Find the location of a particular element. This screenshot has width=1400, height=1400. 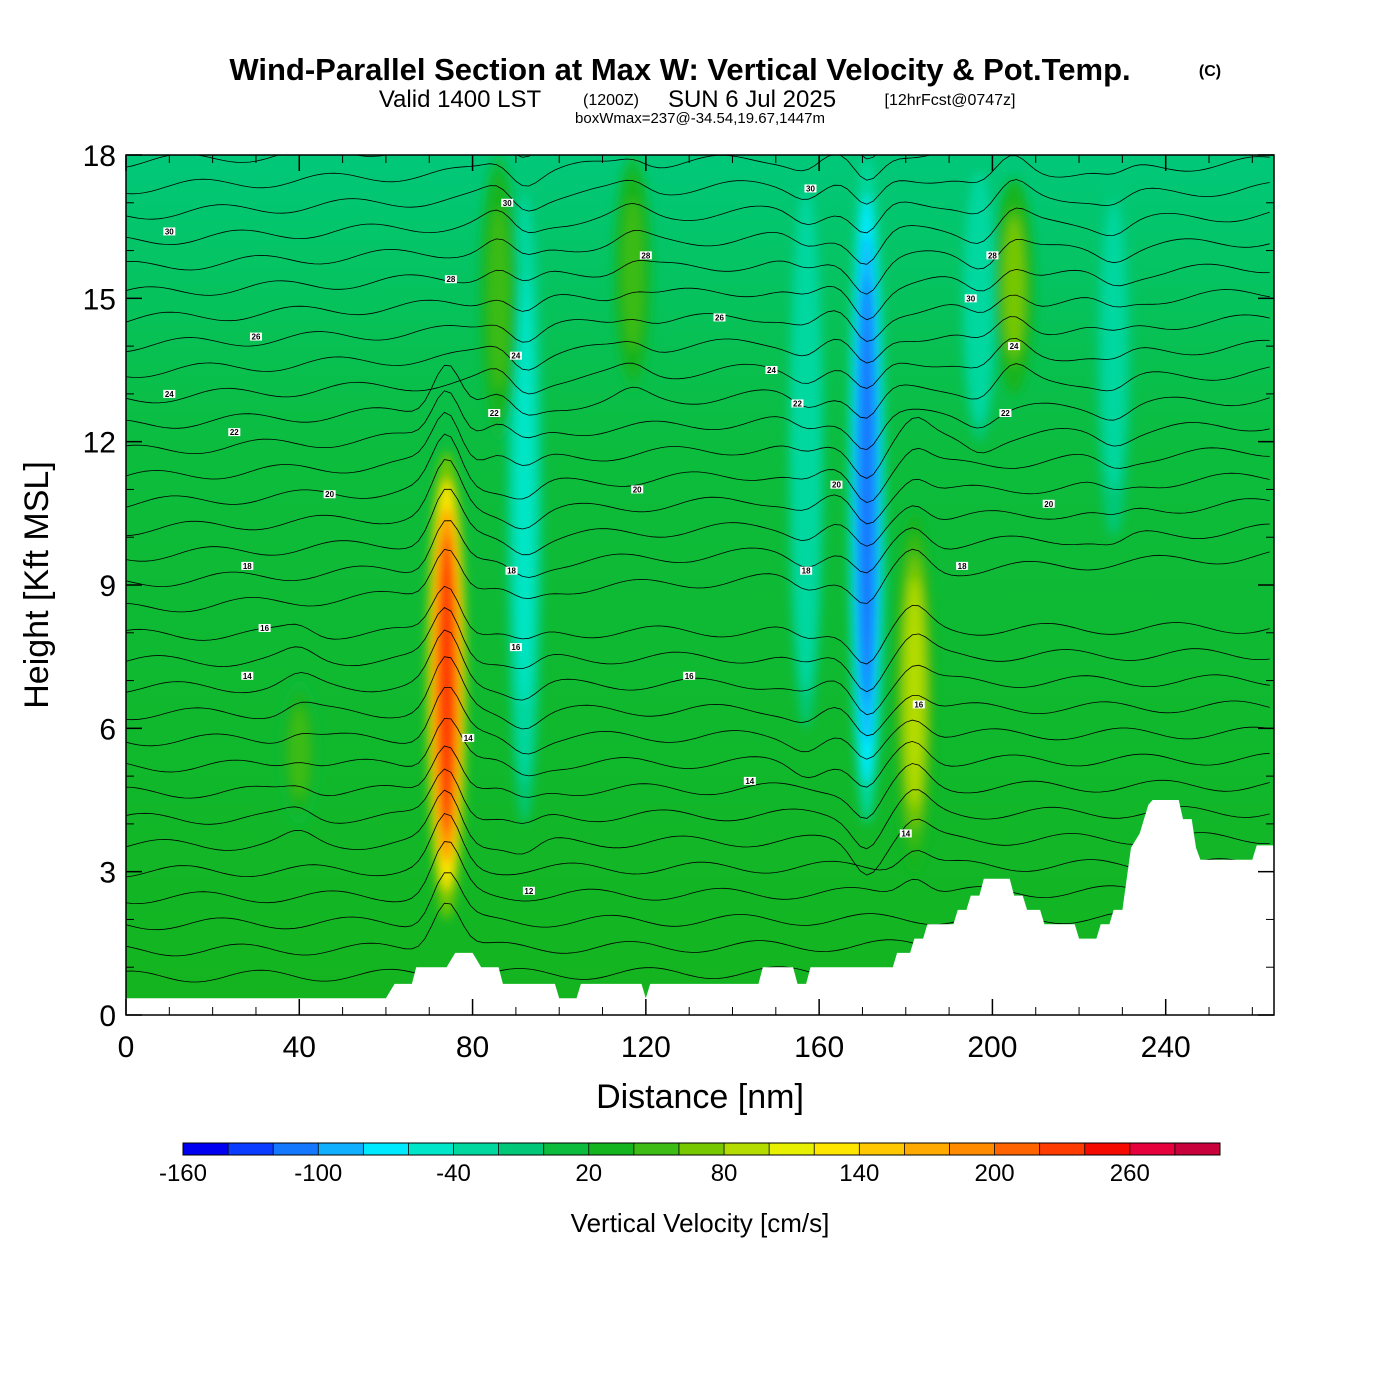

theta-contour-label: 26 is located at coordinates (719, 317).